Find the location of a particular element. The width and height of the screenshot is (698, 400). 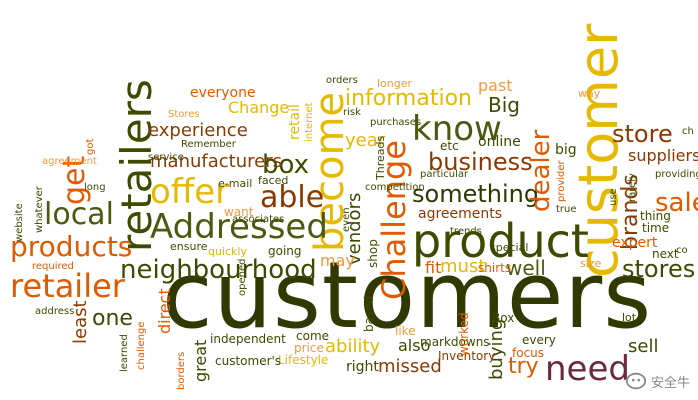

word: retail is located at coordinates (295, 122).